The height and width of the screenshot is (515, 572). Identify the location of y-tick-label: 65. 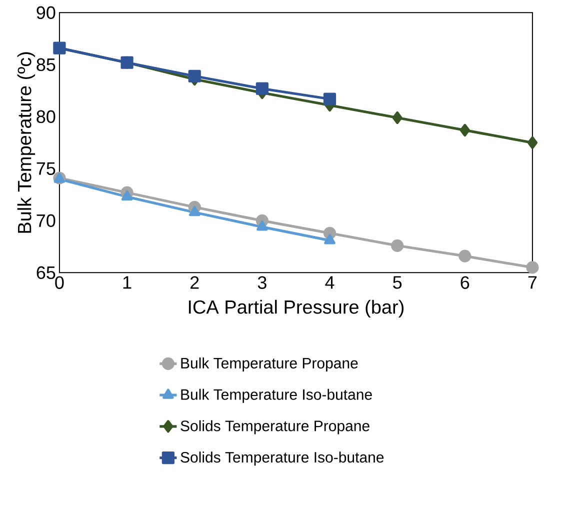
(46, 273).